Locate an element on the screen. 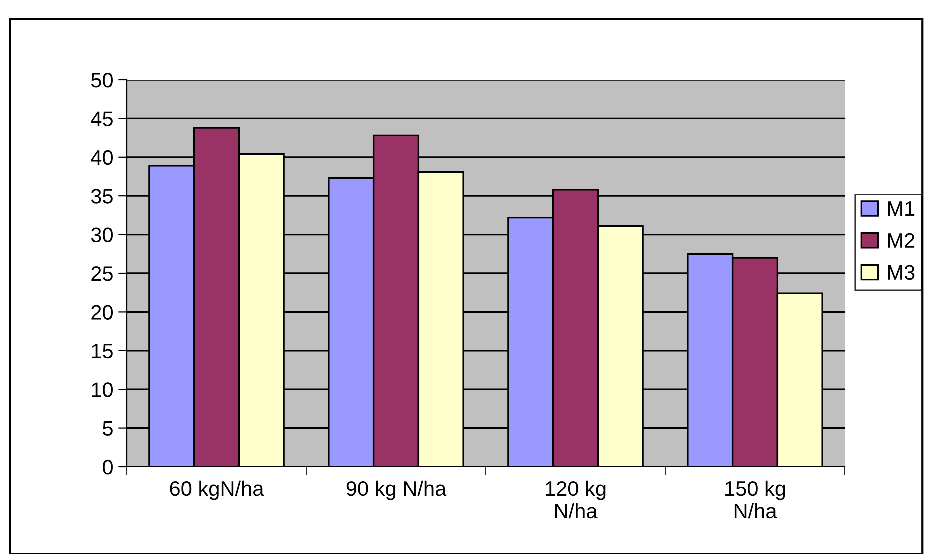 The image size is (931, 554). x-tick-label: 150 kg N/ha is located at coordinates (756, 499).